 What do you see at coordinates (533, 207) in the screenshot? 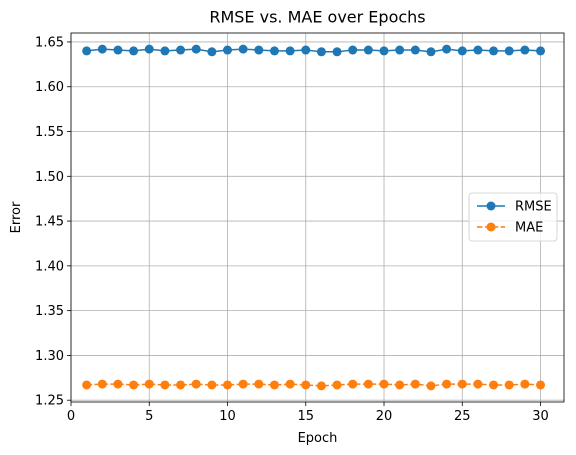
I see `legend-label: RMSE` at bounding box center [533, 207].